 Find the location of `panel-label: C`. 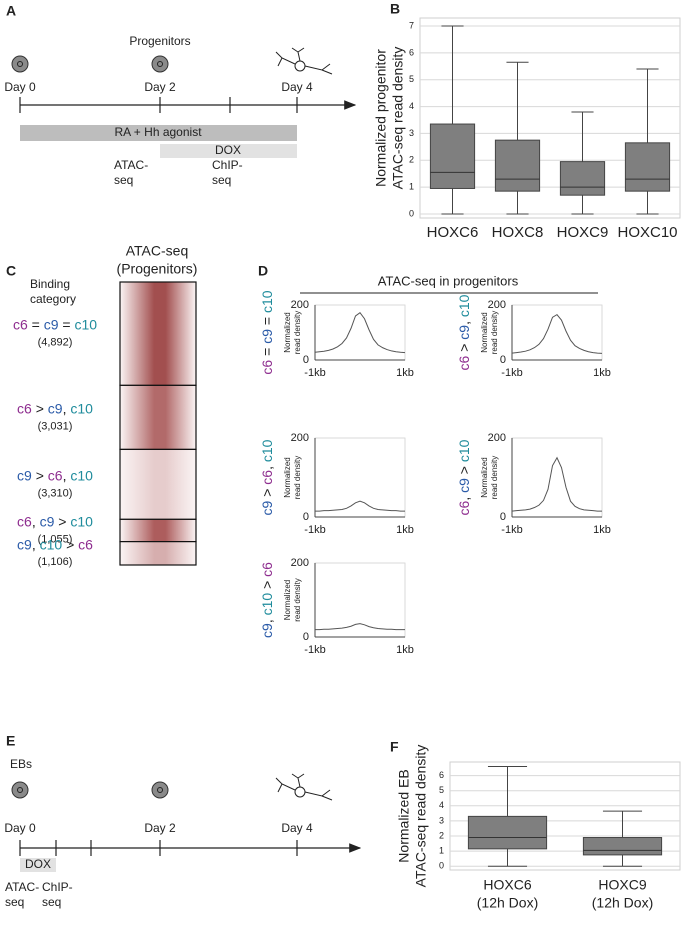

panel-label: C is located at coordinates (11, 271).